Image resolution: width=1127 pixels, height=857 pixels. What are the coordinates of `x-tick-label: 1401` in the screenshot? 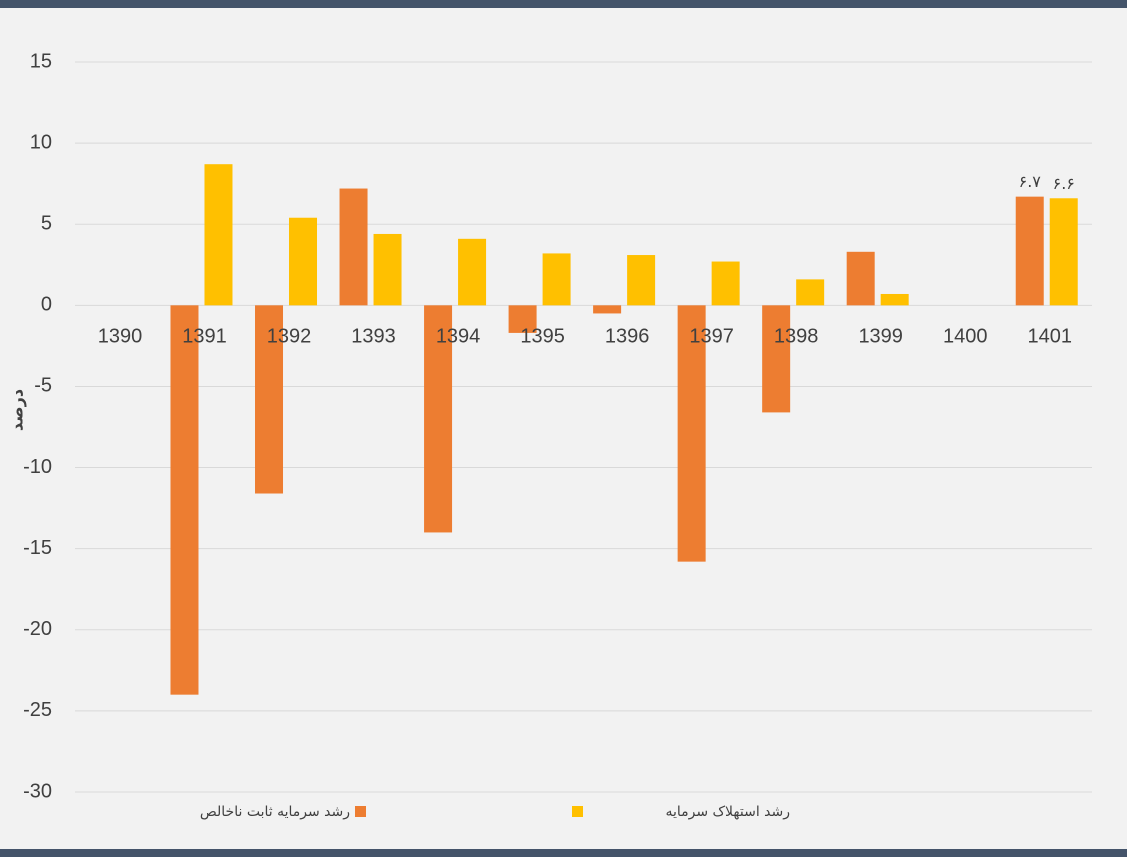 It's located at (1049, 337).